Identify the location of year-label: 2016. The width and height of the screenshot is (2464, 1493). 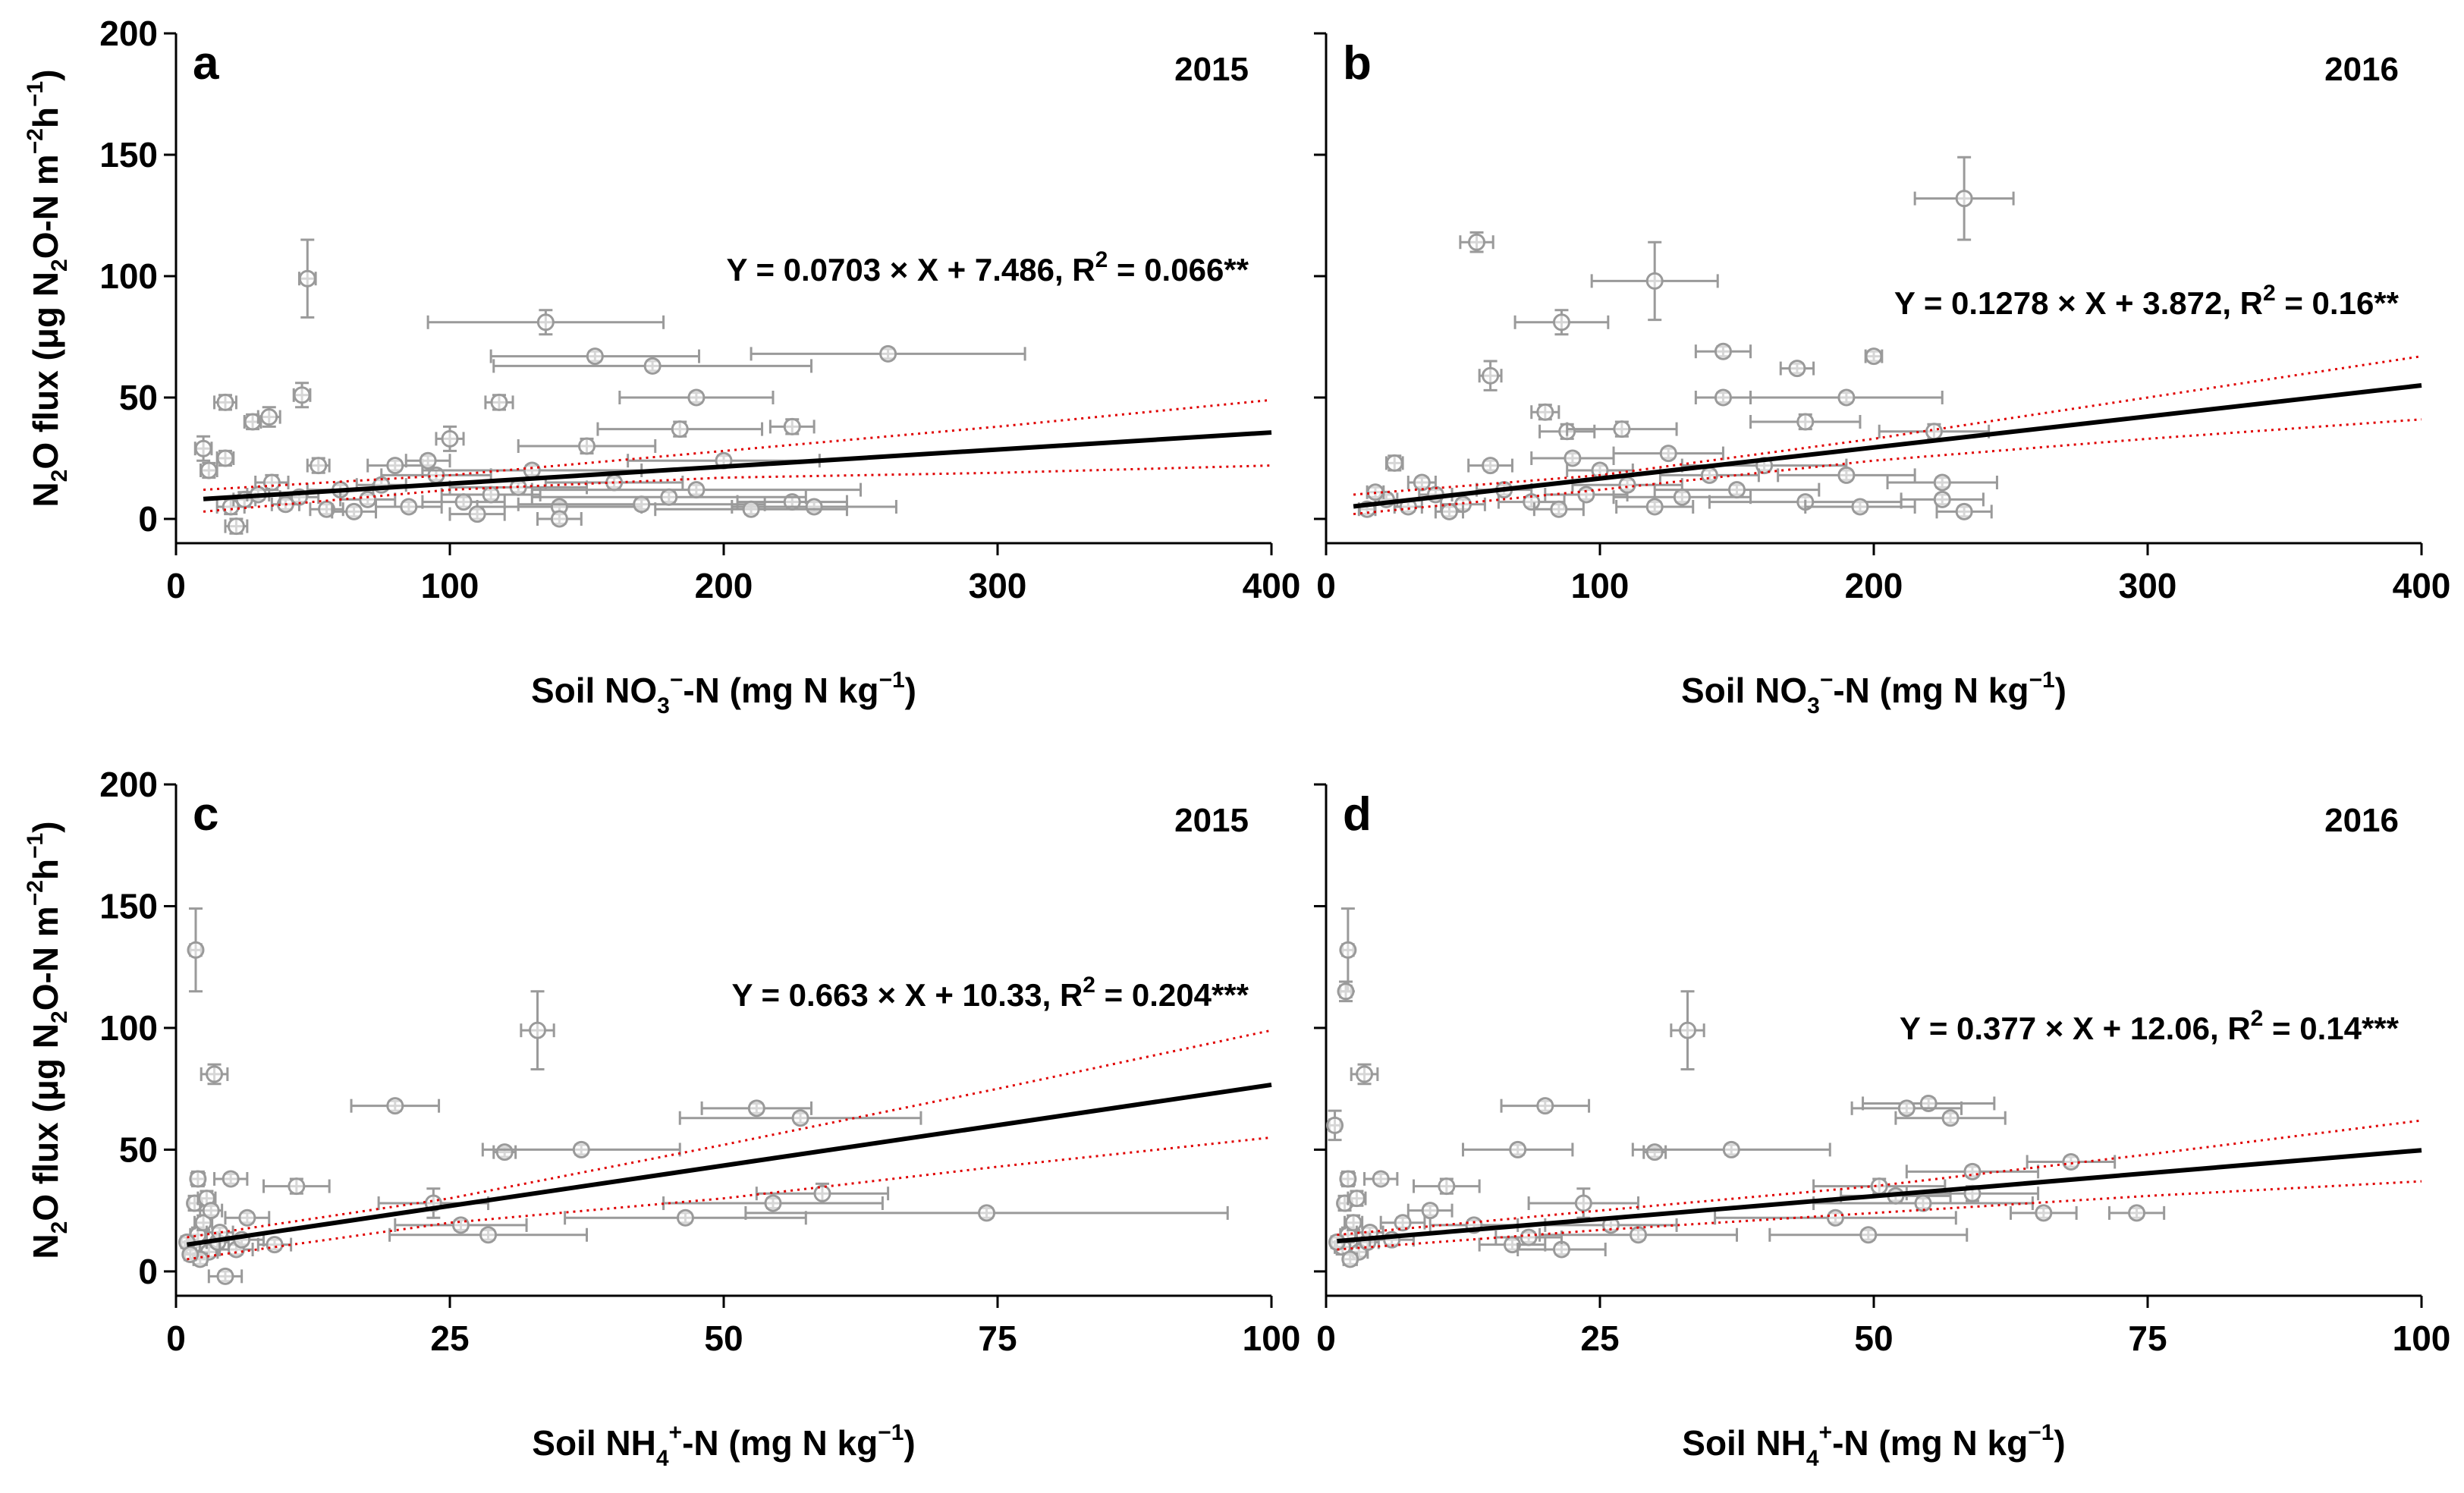
(2361, 821).